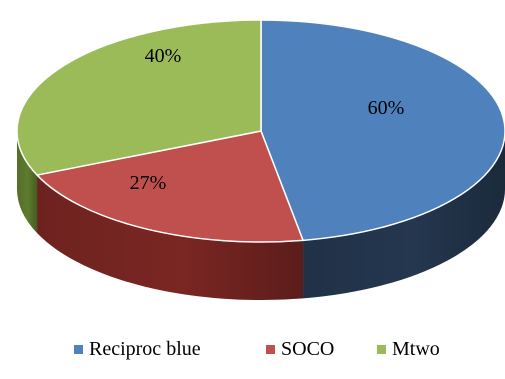 This screenshot has height=379, width=505. Describe the element at coordinates (270, 349) in the screenshot. I see `legend-swatch-soco` at that location.